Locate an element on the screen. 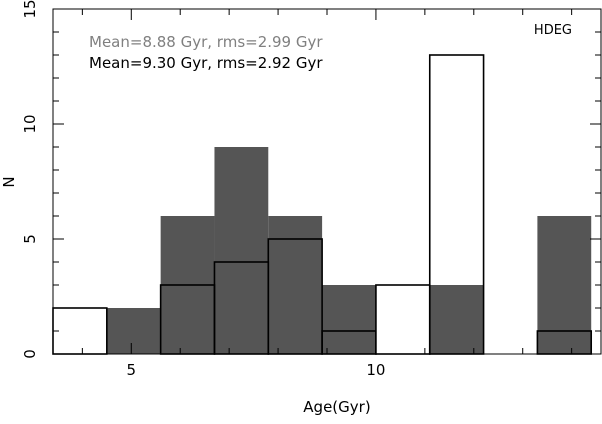  legend-entry-series-1: Mean=8.88 Gyr, rms=2.99 Gyr is located at coordinates (206, 42).